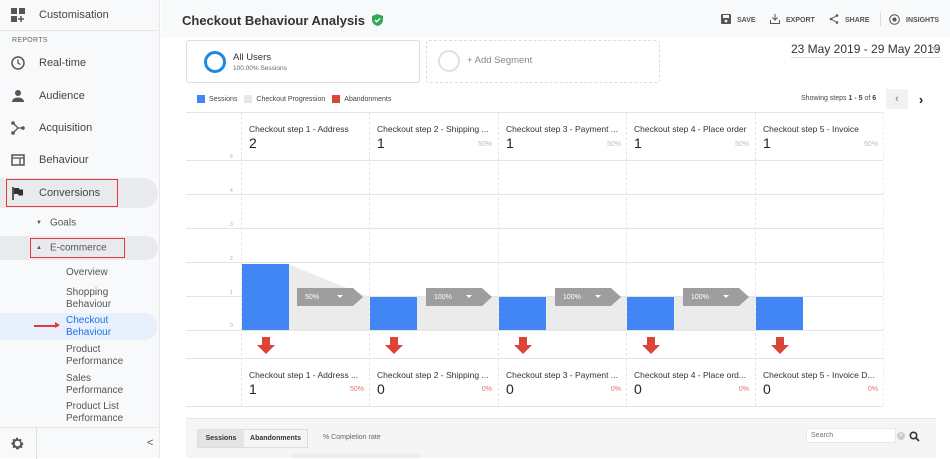  What do you see at coordinates (17, 446) in the screenshot?
I see `gear-icon` at bounding box center [17, 446].